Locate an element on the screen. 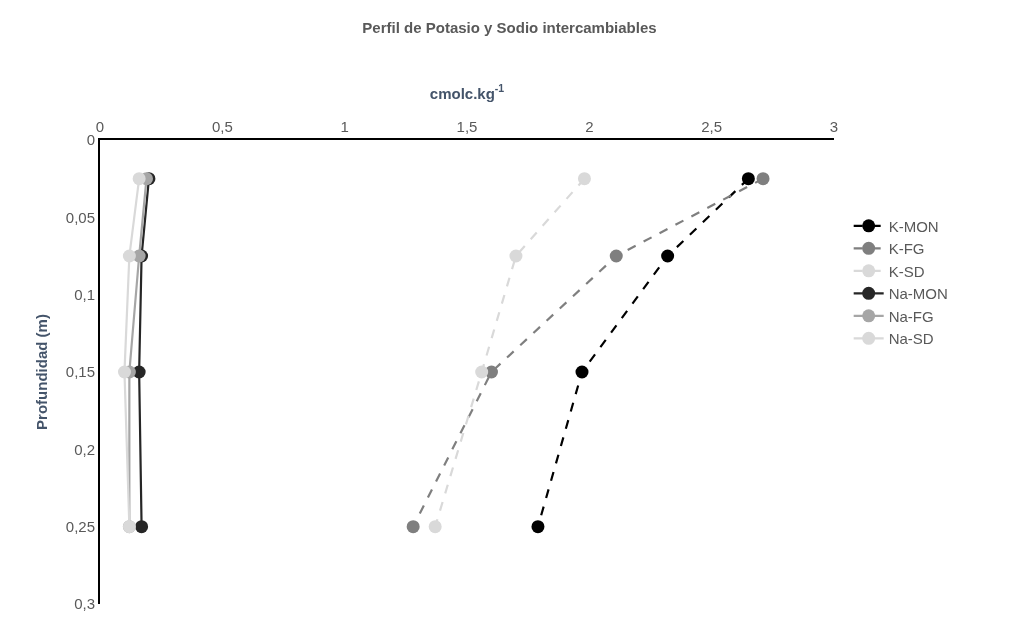 The image size is (1019, 629). y-tick-label: 0,2 is located at coordinates (84, 449).